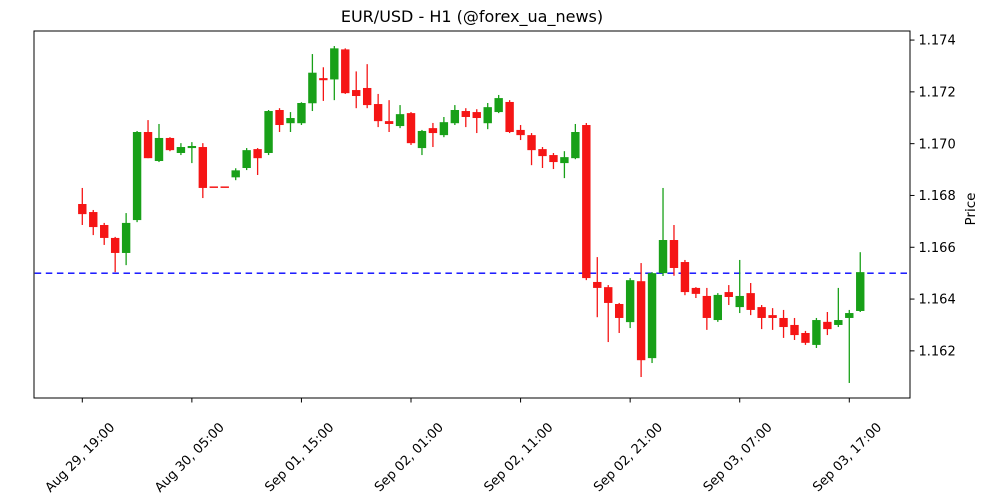  Describe the element at coordinates (472, 16) in the screenshot. I see `chart-title: EUR/USD - H1 (@forex_ua_news)` at that location.